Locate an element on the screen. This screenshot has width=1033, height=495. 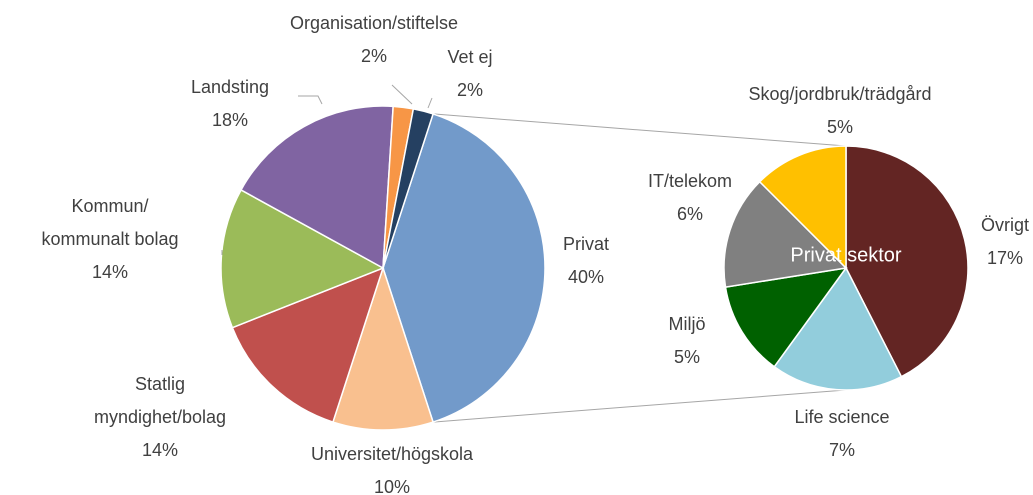
slice-label: Organisation/stiftelse is located at coordinates (374, 23).